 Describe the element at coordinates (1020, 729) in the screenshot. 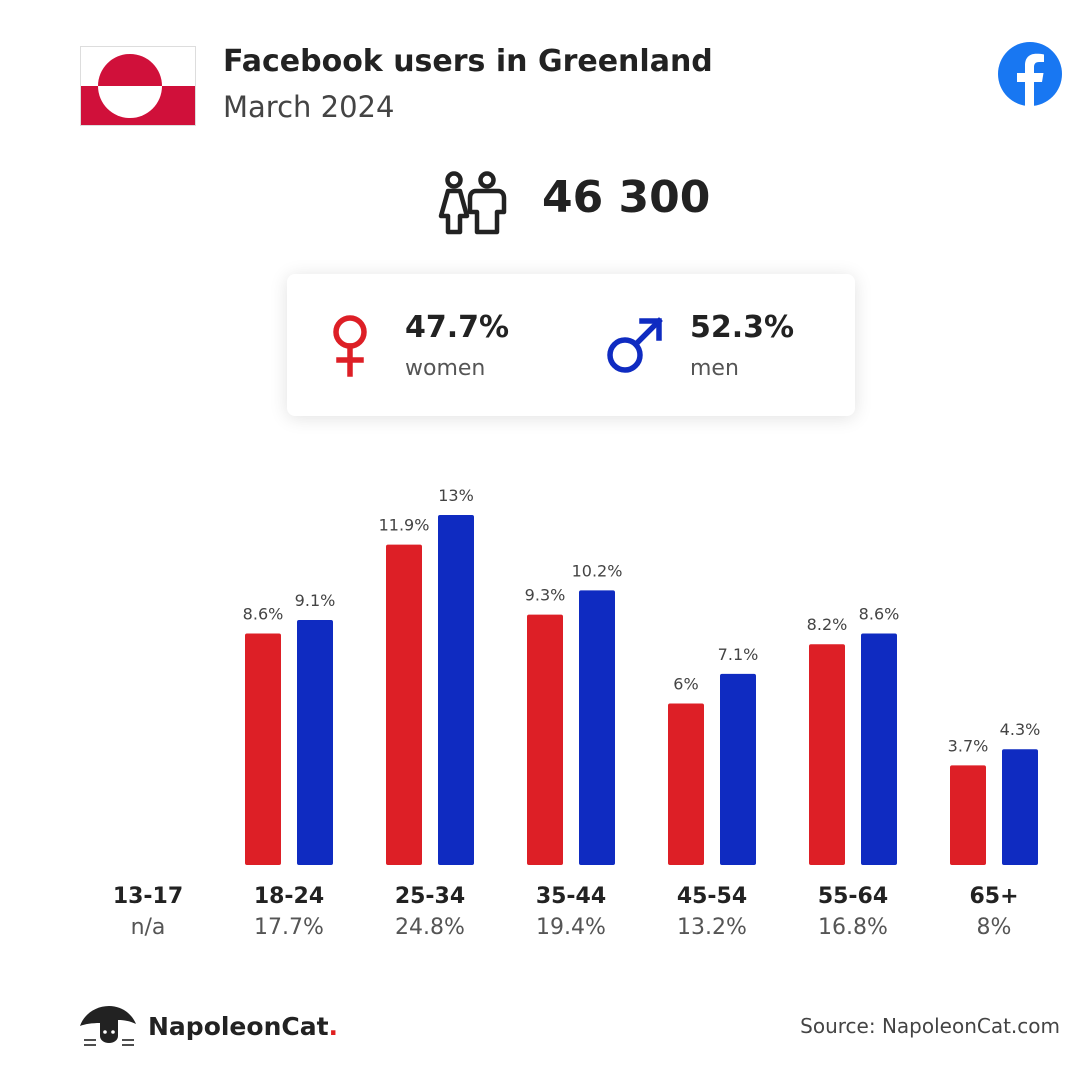

I see `bar-value-label: 4.3%` at that location.